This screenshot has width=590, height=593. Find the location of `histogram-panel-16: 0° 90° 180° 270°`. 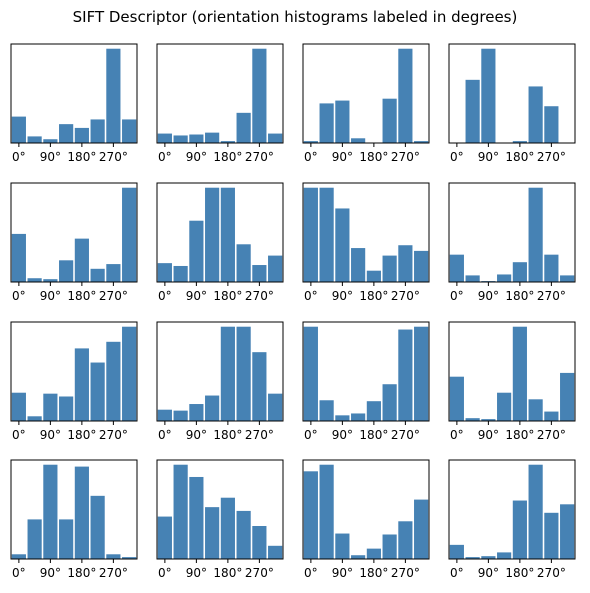

histogram-panel-16: 0° 90° 180° 270° is located at coordinates (512, 519).